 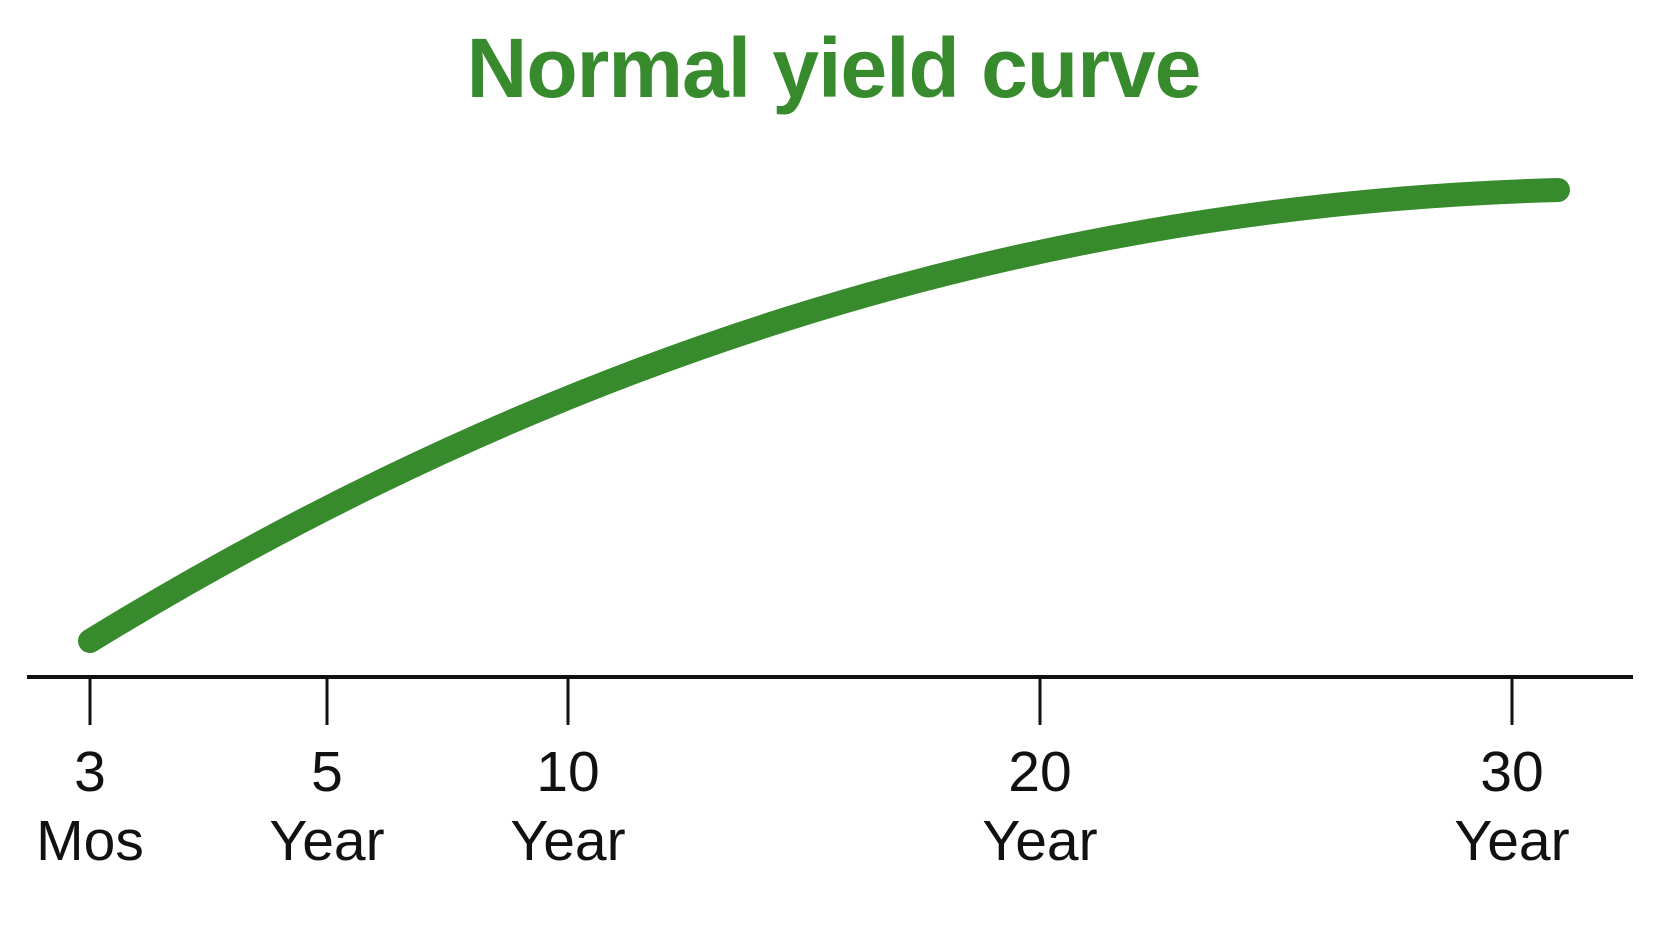 What do you see at coordinates (90, 772) in the screenshot?
I see `x-tick-value: 3` at bounding box center [90, 772].